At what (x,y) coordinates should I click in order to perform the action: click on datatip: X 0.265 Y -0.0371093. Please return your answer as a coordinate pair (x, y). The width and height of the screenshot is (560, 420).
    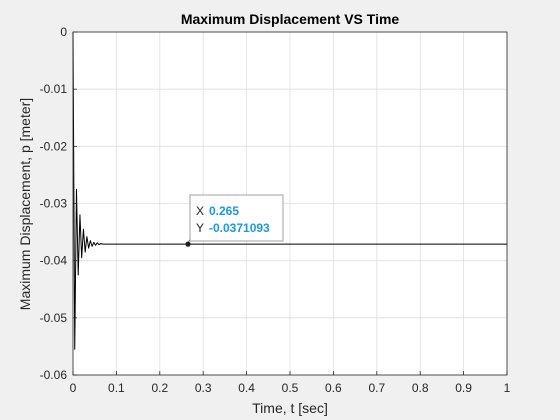
    Looking at the image, I should click on (234, 220).